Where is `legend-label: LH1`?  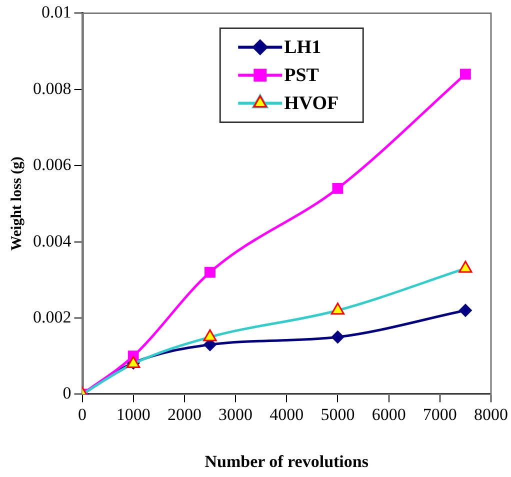
legend-label: LH1 is located at coordinates (303, 47).